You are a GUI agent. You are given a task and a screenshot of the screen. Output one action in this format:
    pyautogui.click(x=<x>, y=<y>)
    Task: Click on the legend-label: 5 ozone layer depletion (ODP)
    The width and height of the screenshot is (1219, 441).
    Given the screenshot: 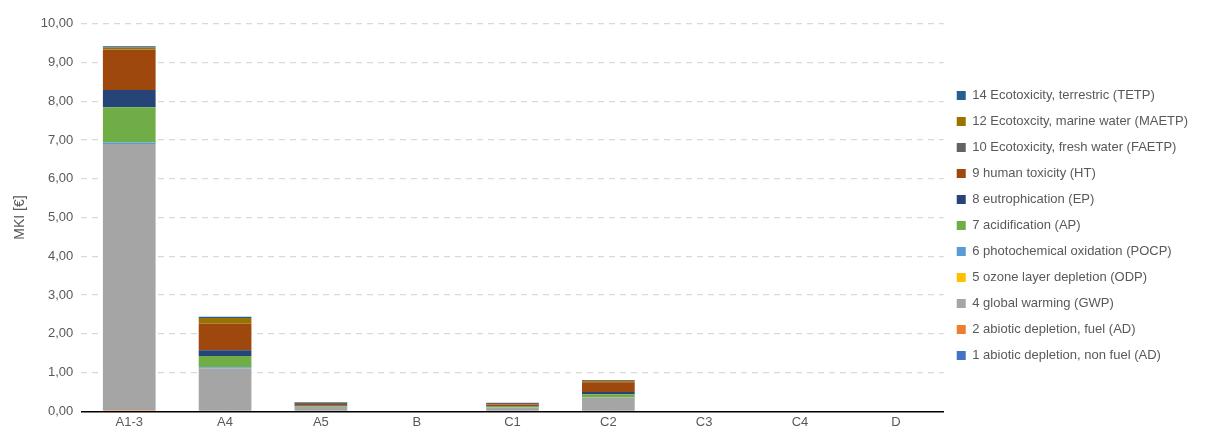 What is the action you would take?
    pyautogui.click(x=1060, y=277)
    